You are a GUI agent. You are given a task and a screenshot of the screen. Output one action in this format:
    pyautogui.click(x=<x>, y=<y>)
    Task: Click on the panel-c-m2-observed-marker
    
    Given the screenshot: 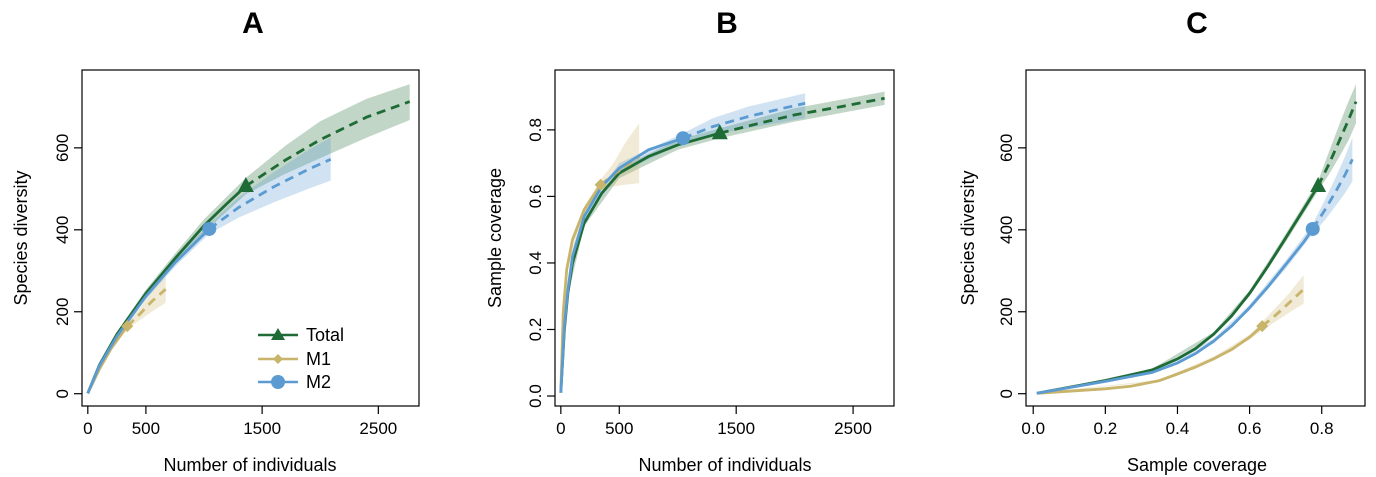 What is the action you would take?
    pyautogui.click(x=1312, y=228)
    